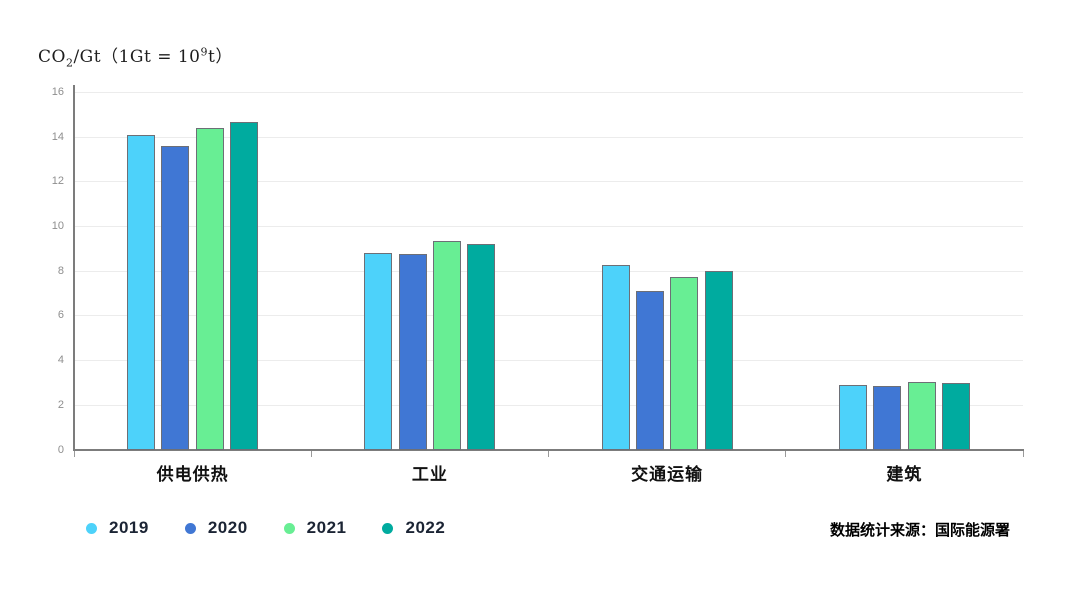 The image size is (1080, 589). I want to click on bar-2020-交通运输, so click(649, 370).